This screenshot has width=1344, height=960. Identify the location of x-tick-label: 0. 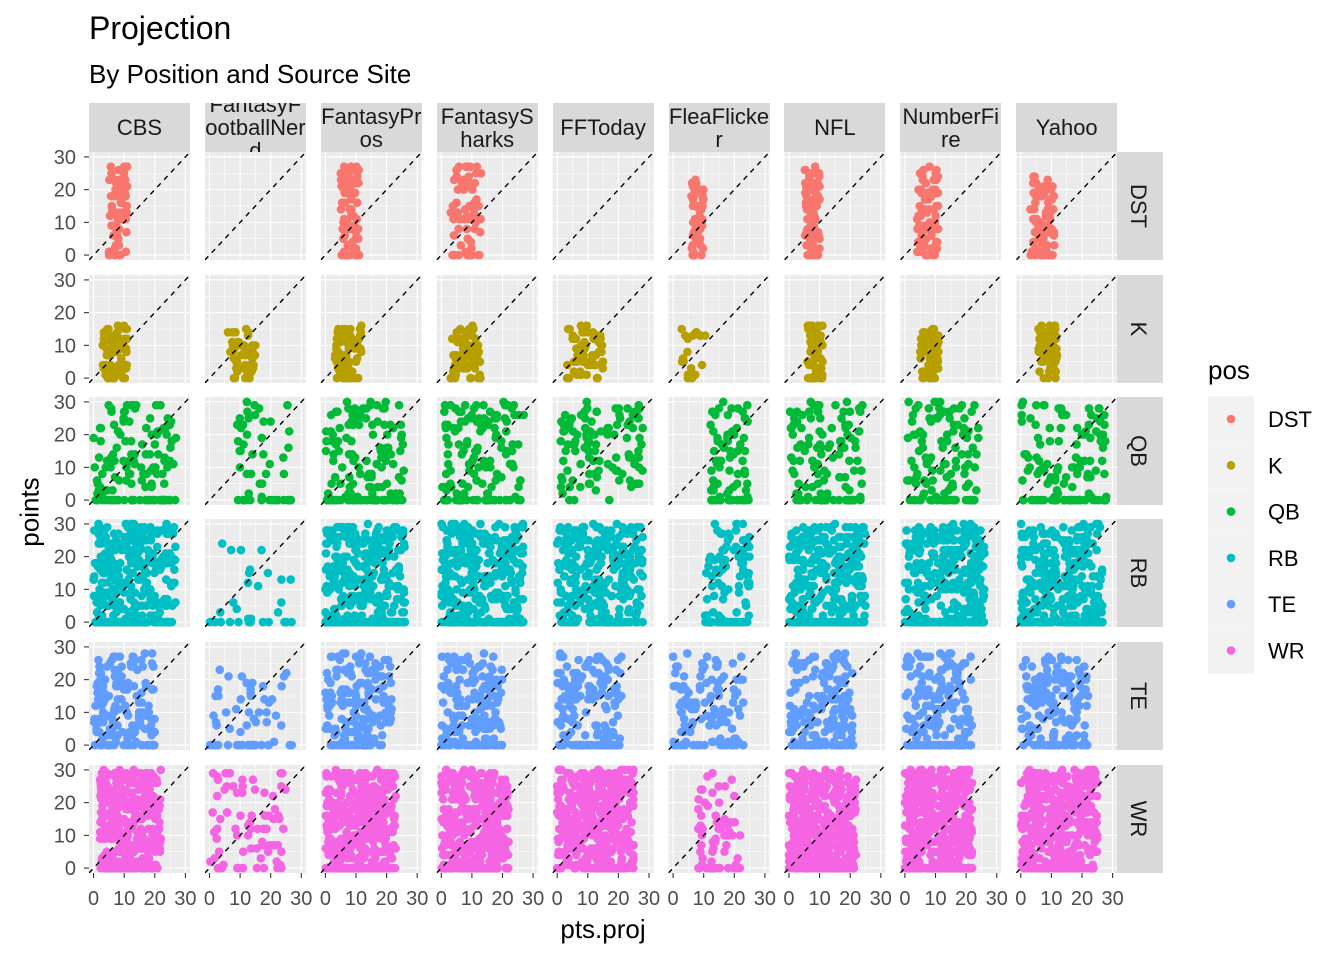
(557, 899).